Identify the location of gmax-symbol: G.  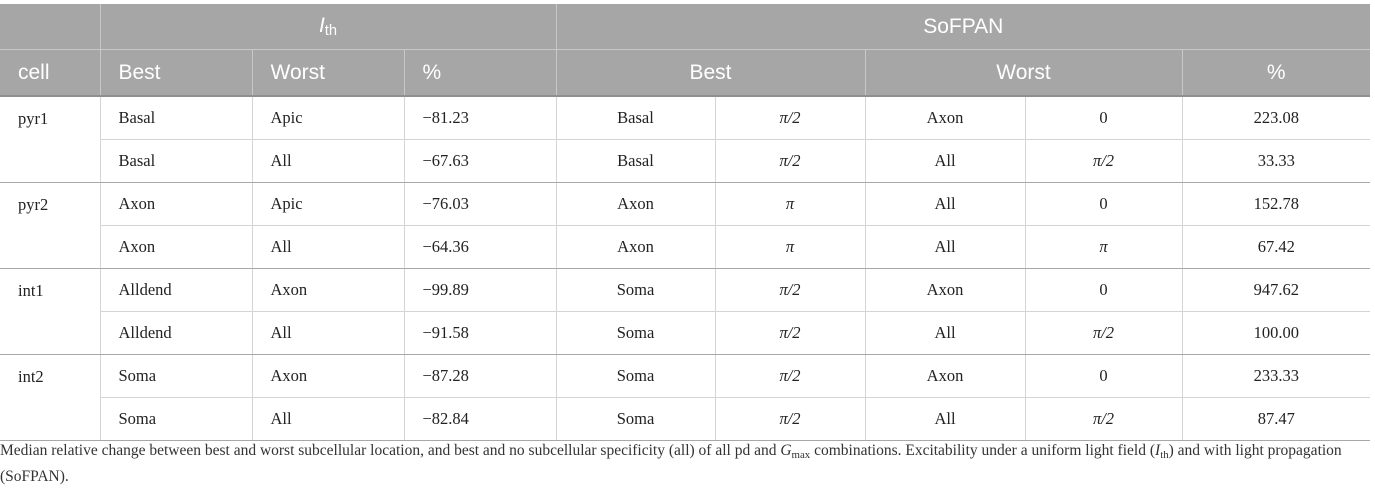
(786, 450).